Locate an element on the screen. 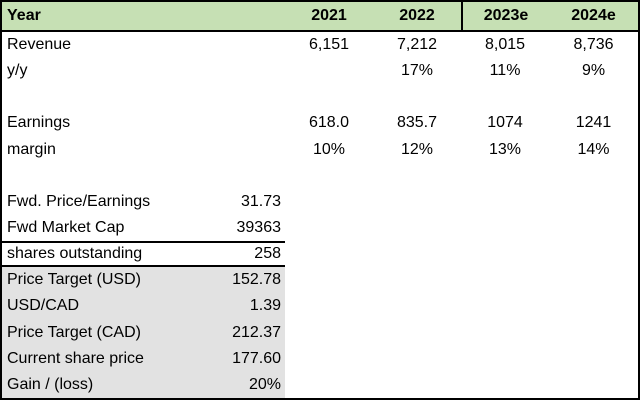 The height and width of the screenshot is (400, 640). row-label: Fwd. Price/Earnings is located at coordinates (79, 201).